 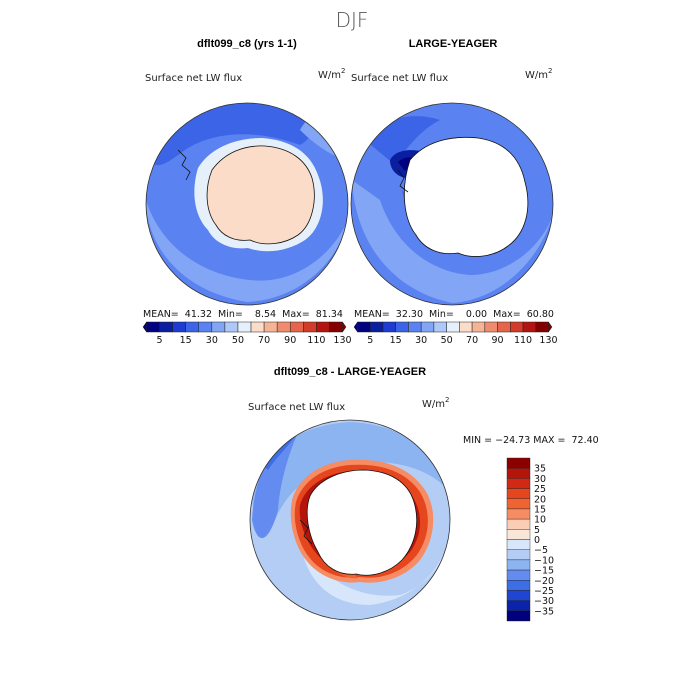 What do you see at coordinates (452, 204) in the screenshot?
I see `panel-obs-map` at bounding box center [452, 204].